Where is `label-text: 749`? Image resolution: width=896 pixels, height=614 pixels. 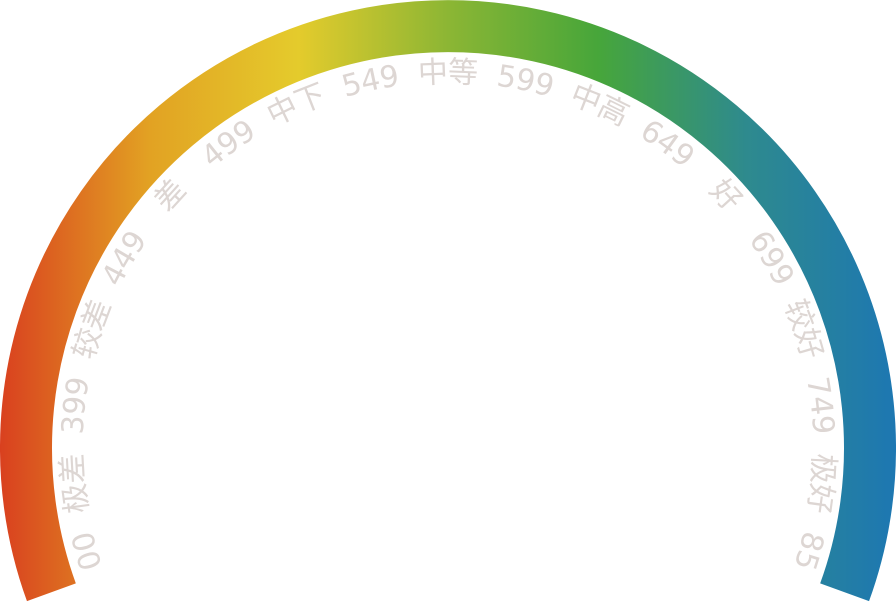 label-text: 749 is located at coordinates (819, 404).